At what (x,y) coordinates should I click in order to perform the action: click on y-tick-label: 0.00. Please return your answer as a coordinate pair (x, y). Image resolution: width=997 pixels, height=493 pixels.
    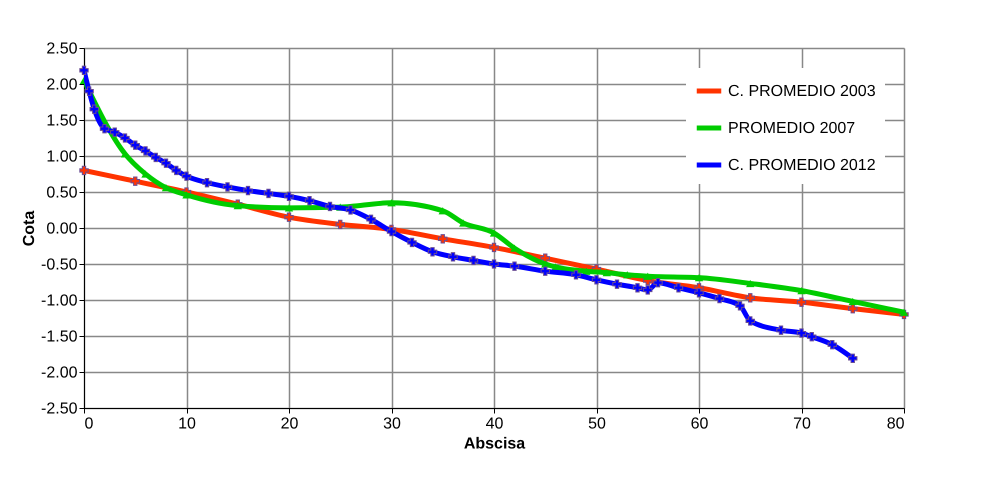
    Looking at the image, I should click on (62, 229).